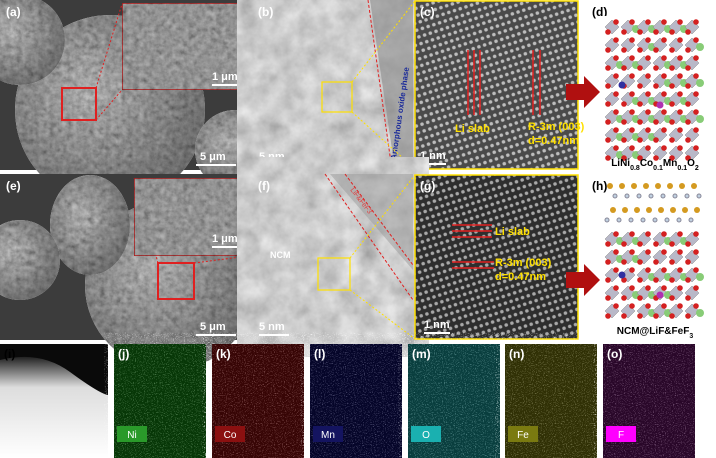  Describe the element at coordinates (427, 12) in the screenshot. I see `panel-label: (c)` at that location.